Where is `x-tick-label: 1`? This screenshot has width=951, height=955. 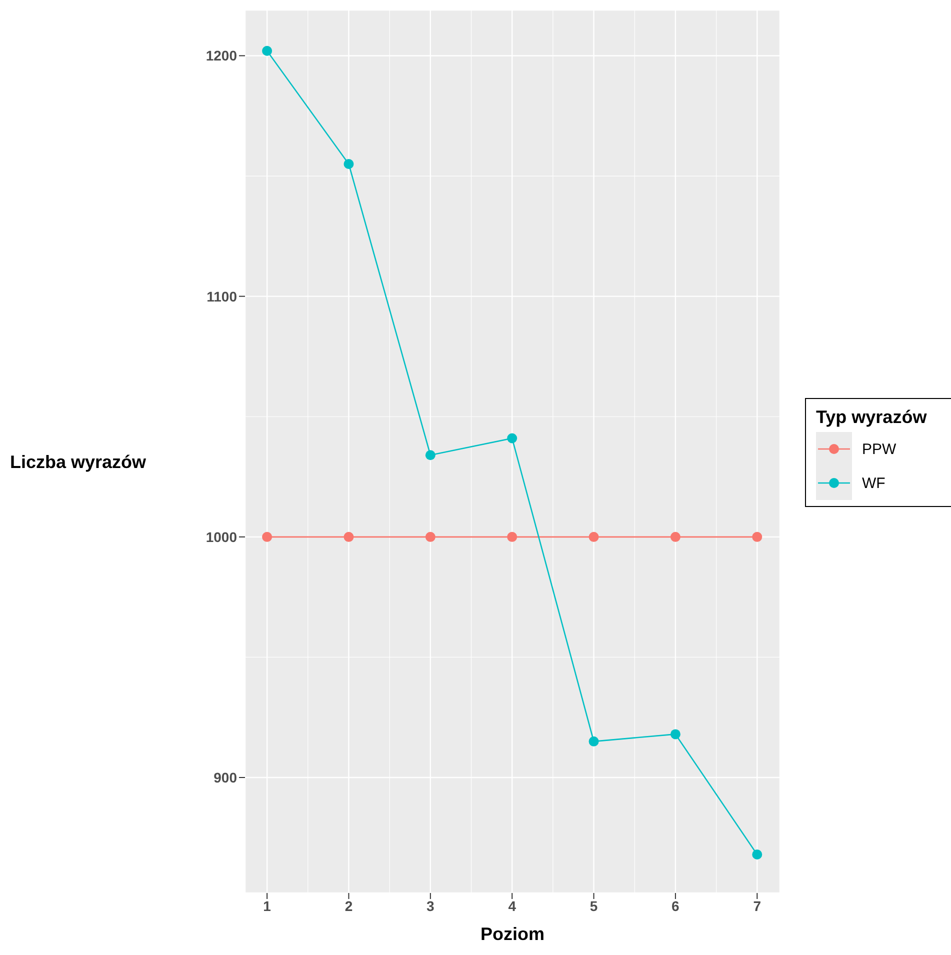 x-tick-label: 1 is located at coordinates (267, 906).